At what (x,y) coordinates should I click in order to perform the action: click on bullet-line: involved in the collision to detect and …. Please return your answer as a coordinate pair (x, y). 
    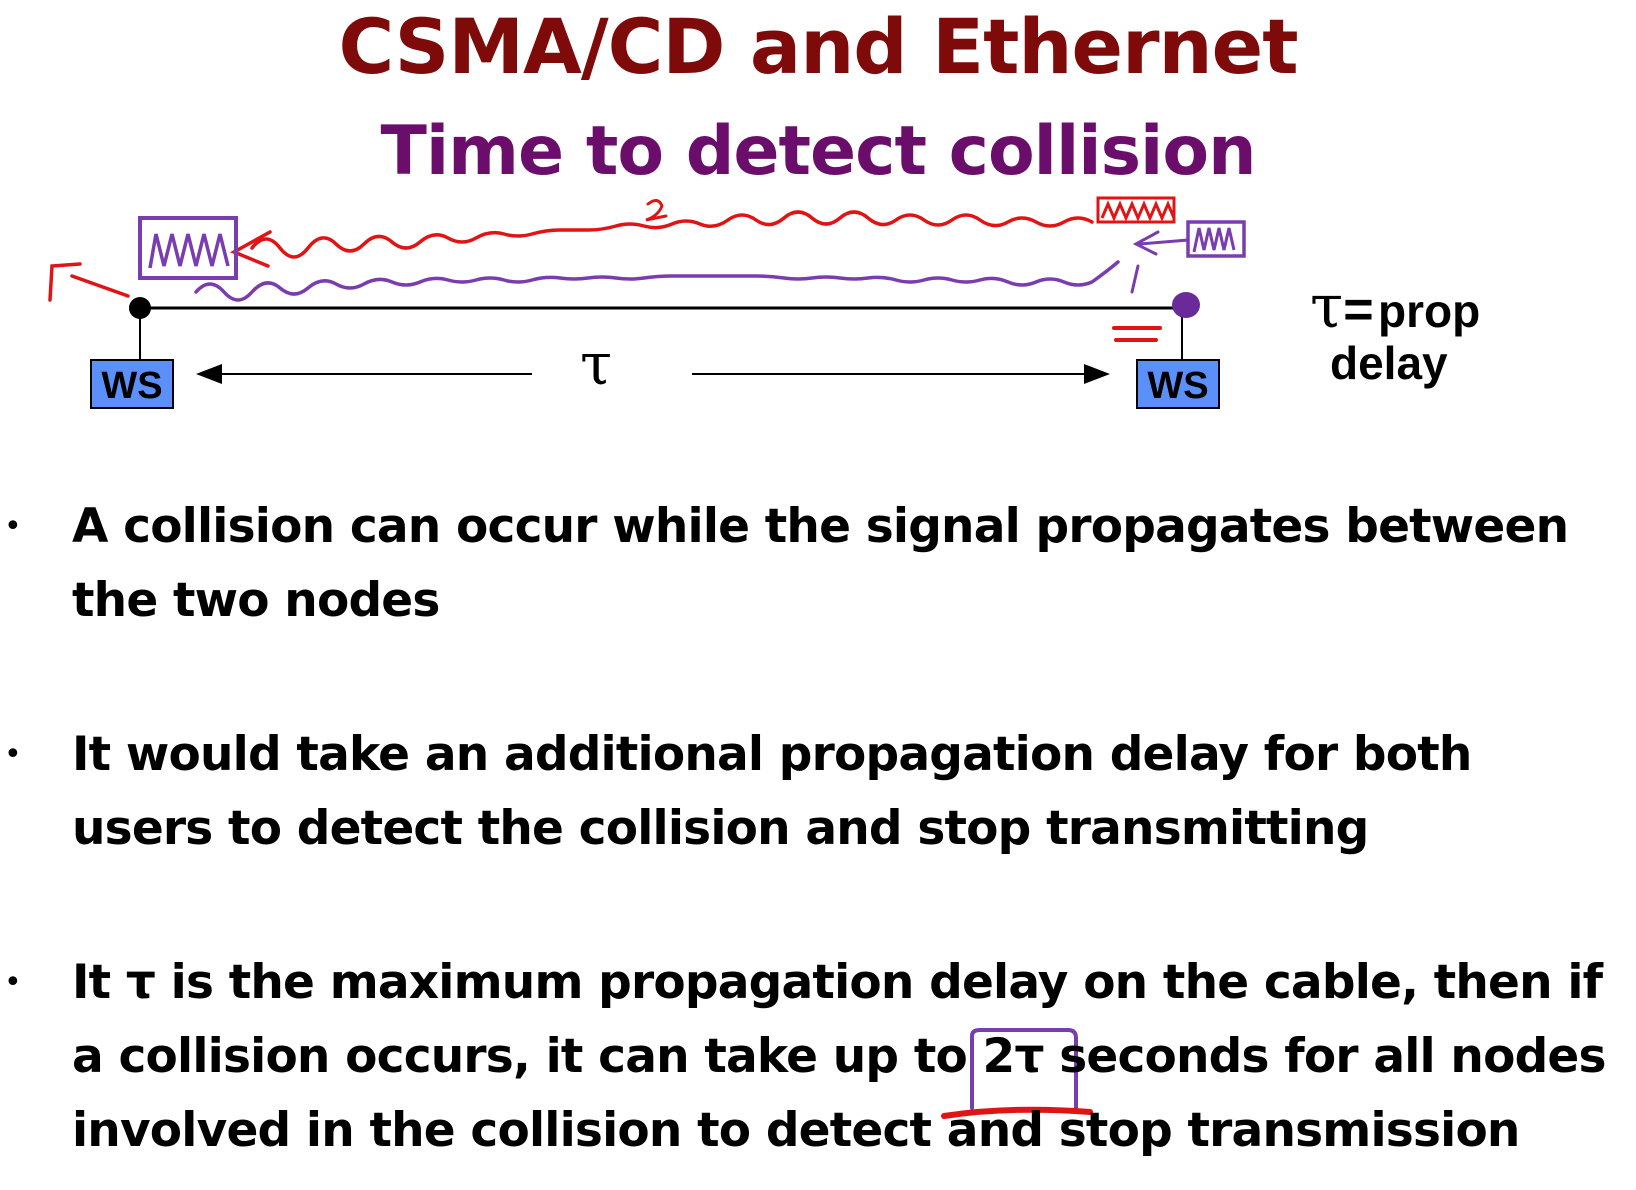
    Looking at the image, I should click on (852, 1131).